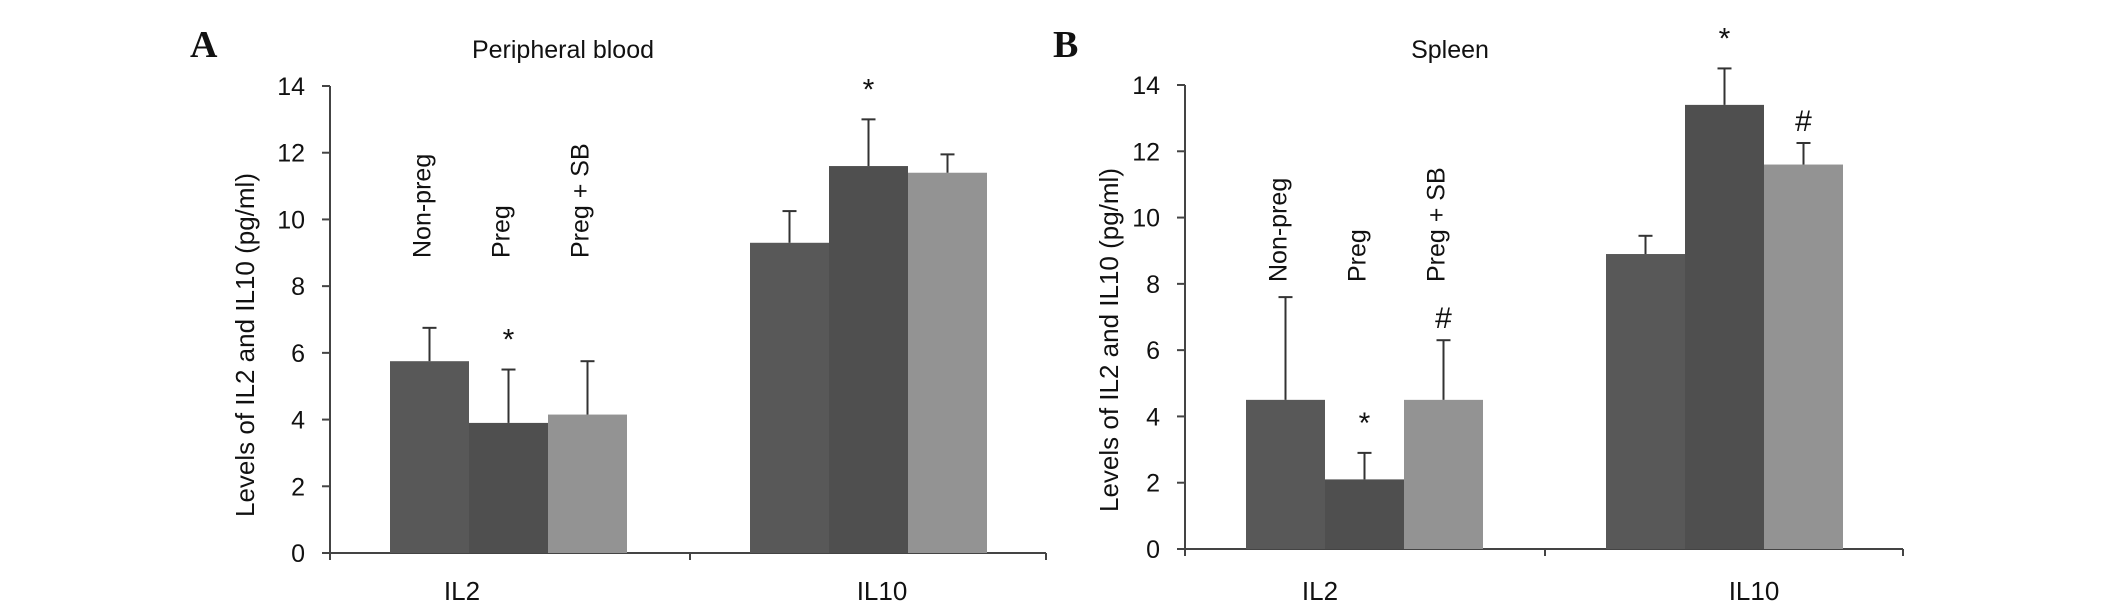  What do you see at coordinates (563, 50) in the screenshot?
I see `chart-title-a: Peripheral blood` at bounding box center [563, 50].